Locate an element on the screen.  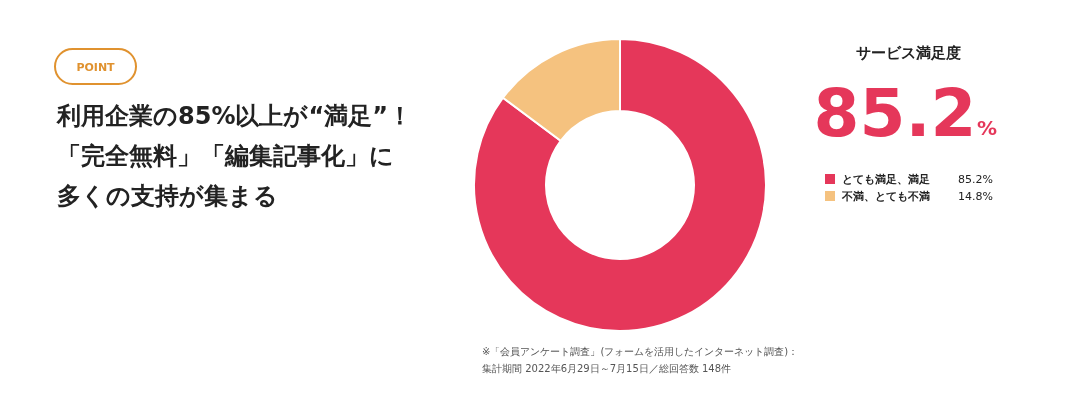
text: POINT is located at coordinates (96, 67).